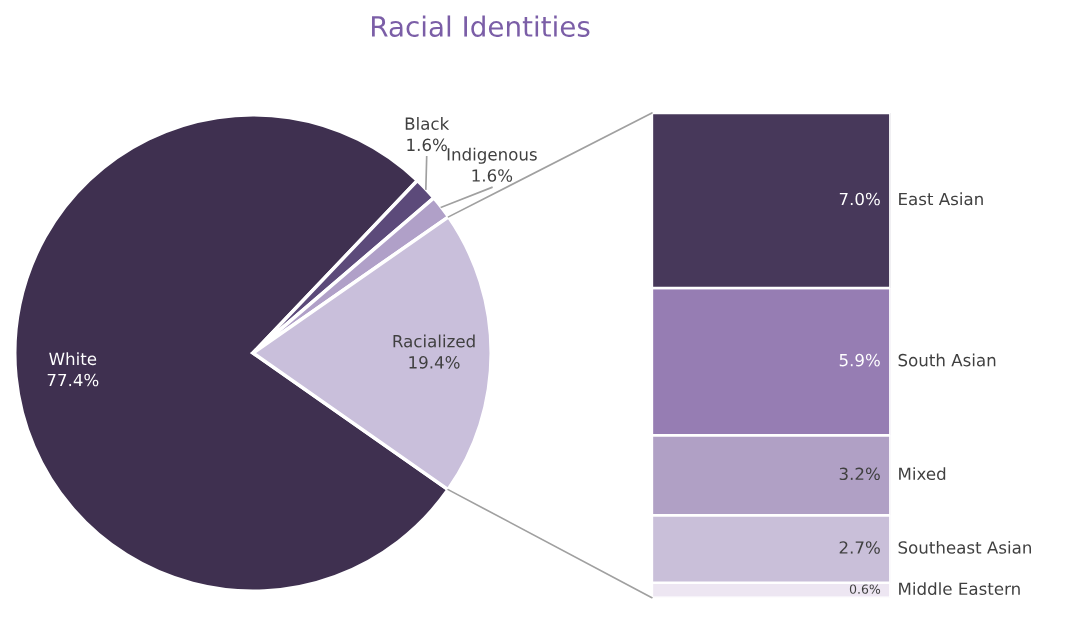  I want to click on data-label: 5.9%, so click(859, 360).